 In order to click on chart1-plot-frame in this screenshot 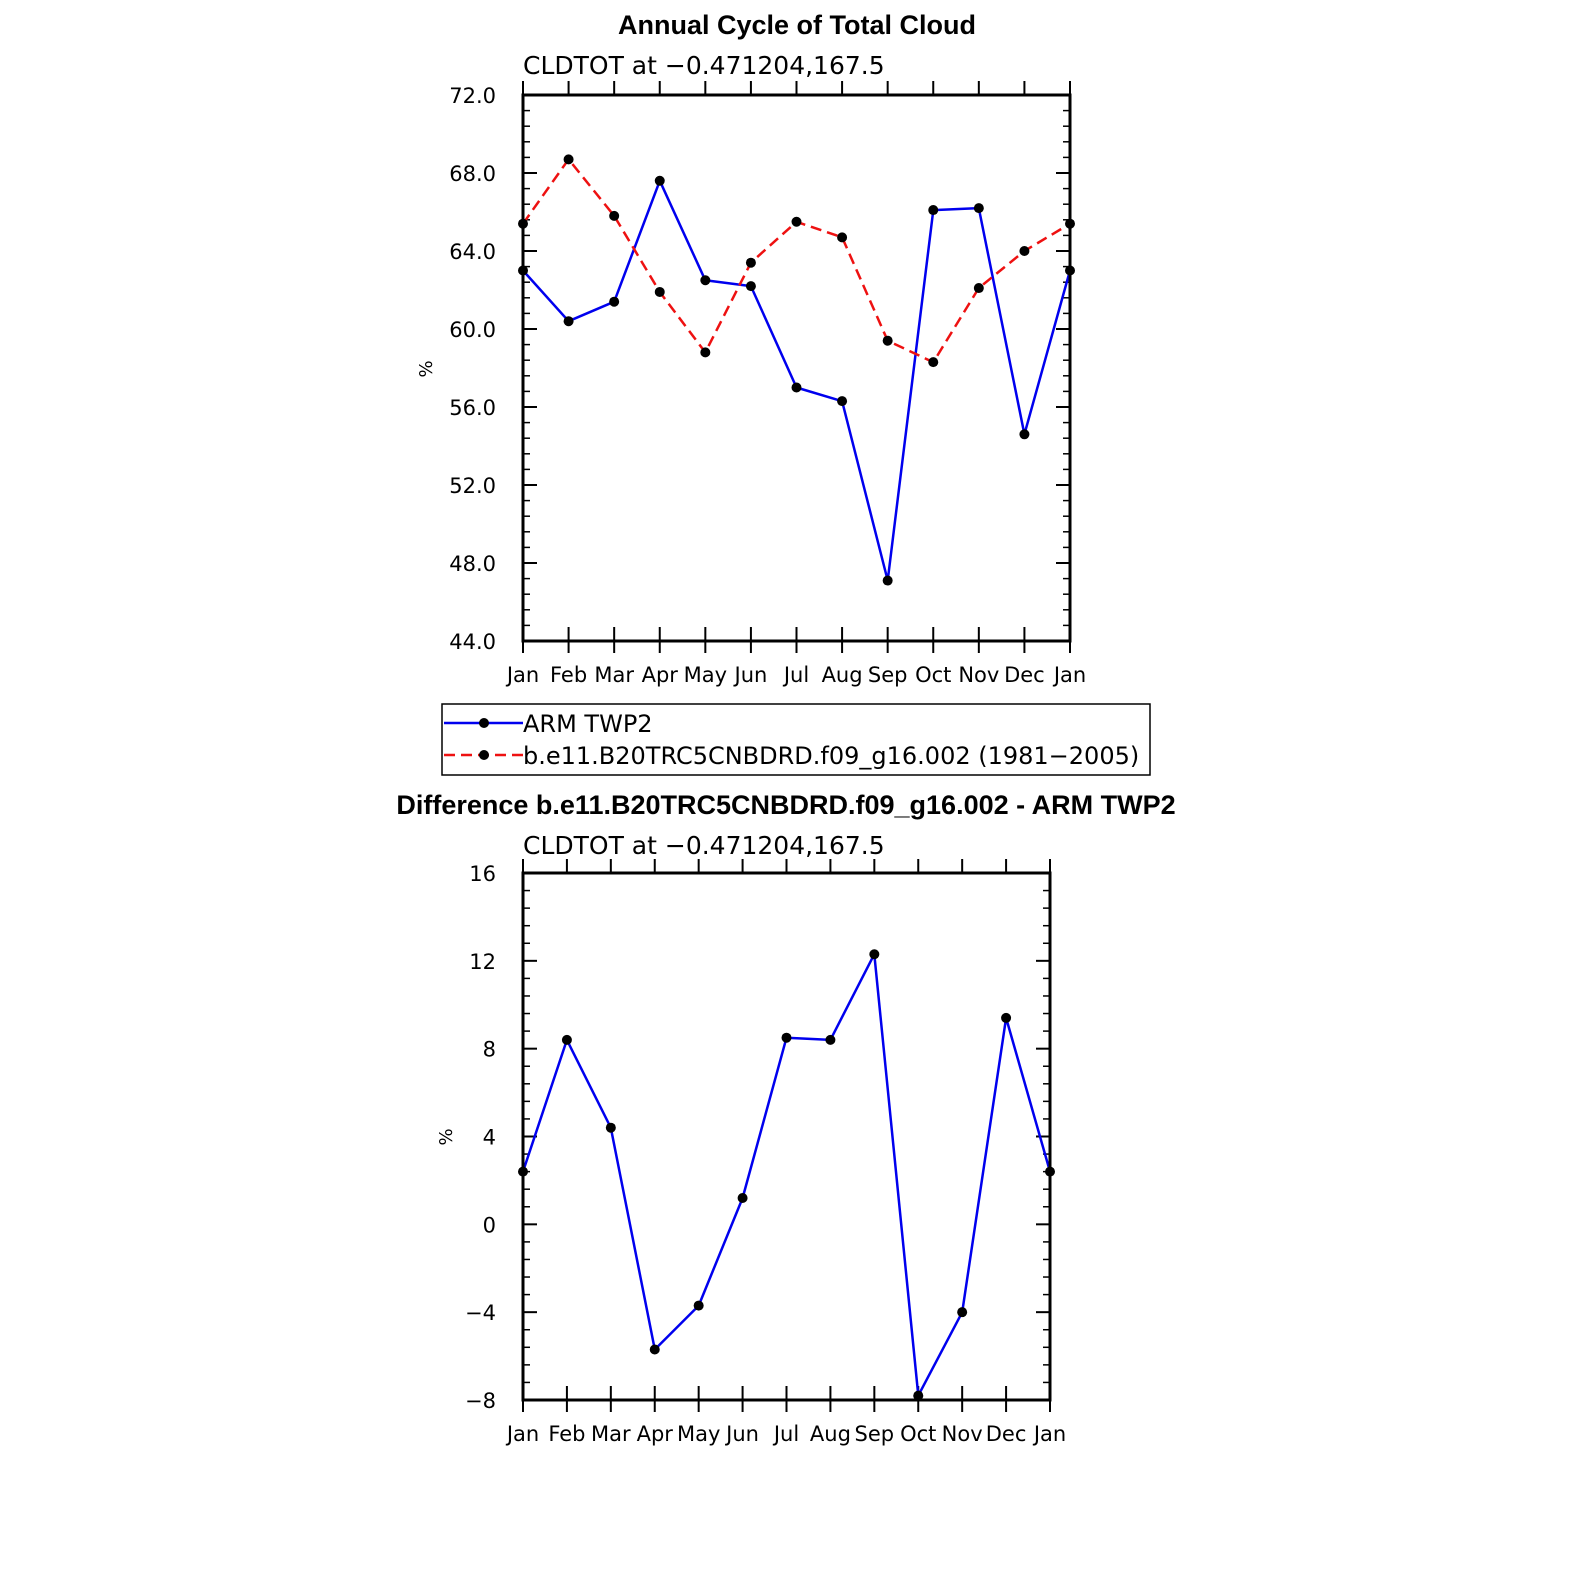, I will do `click(796, 368)`.